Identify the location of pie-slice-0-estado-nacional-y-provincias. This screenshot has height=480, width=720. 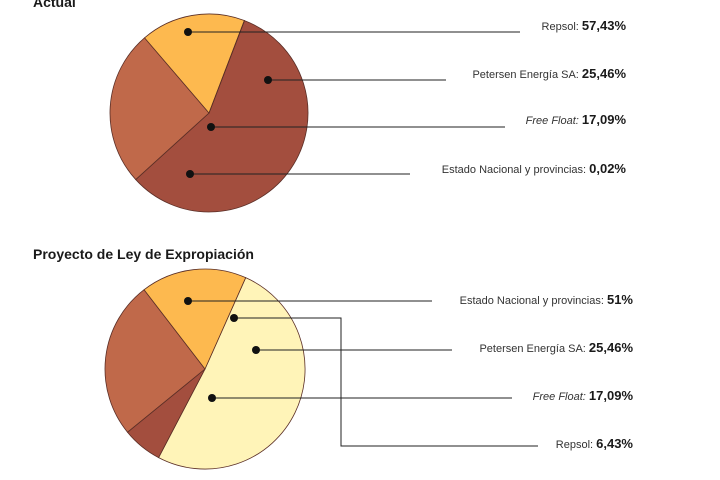
(226, 67).